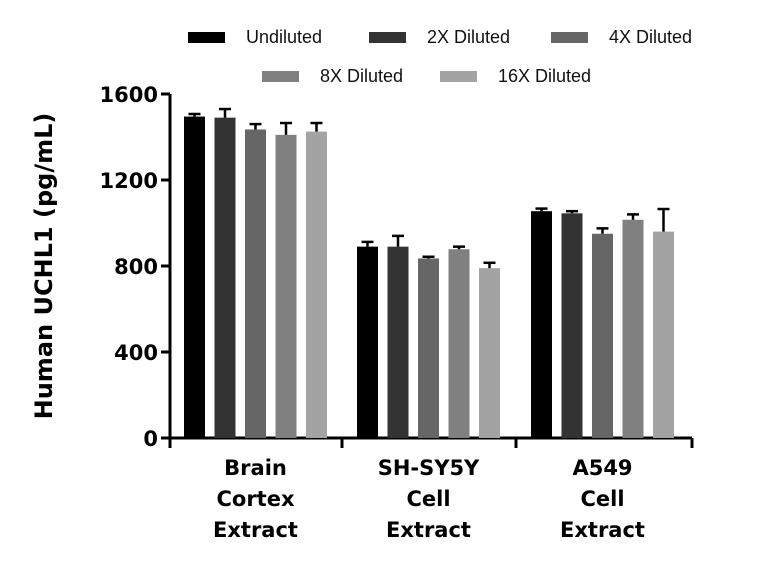 The height and width of the screenshot is (572, 768). What do you see at coordinates (284, 37) in the screenshot?
I see `legend-label: Undiluted` at bounding box center [284, 37].